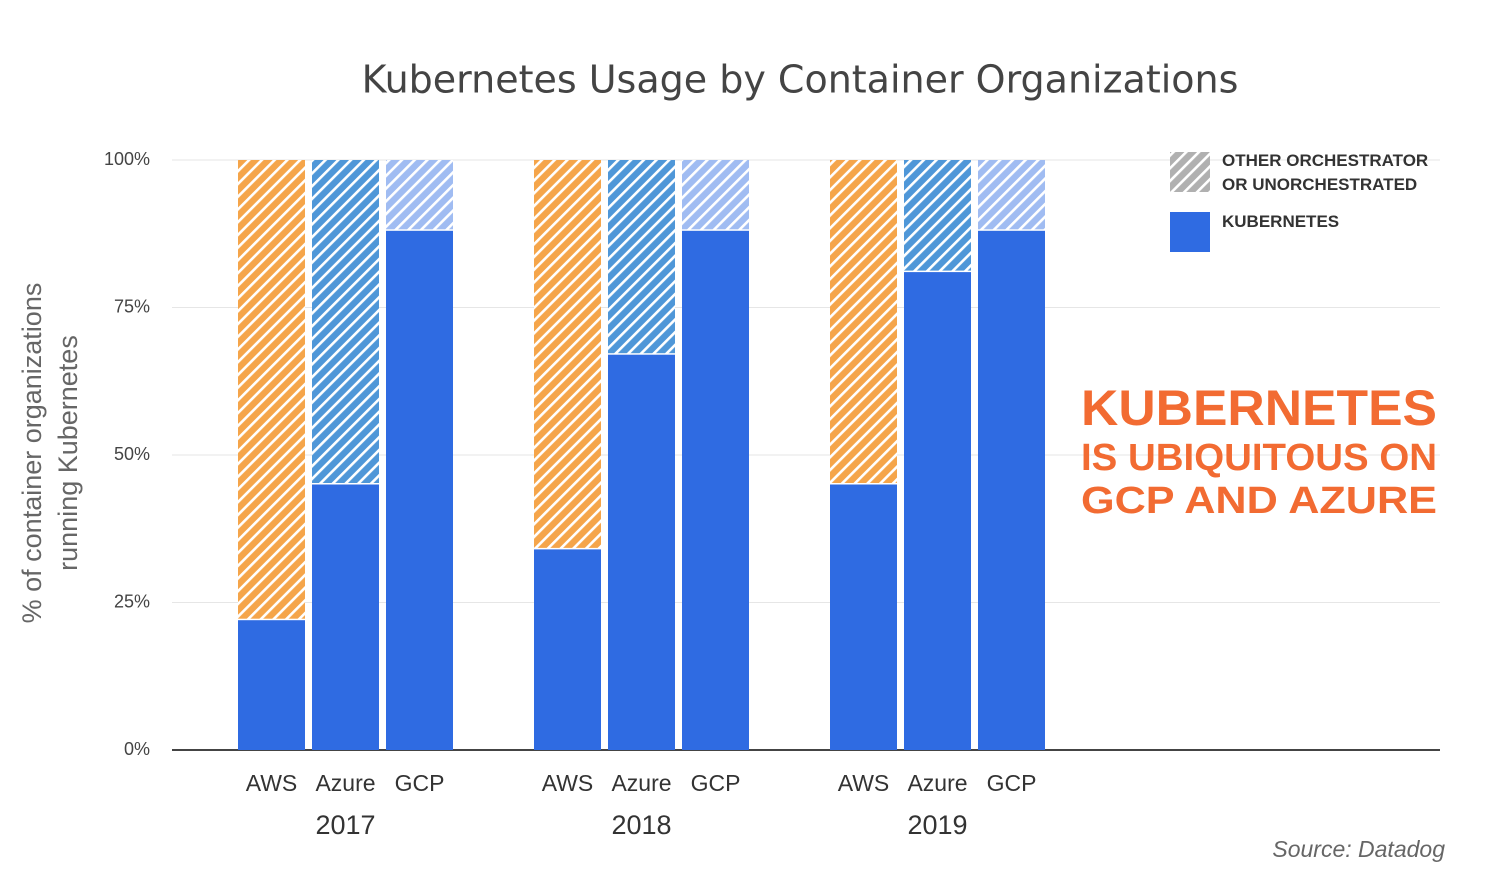 This screenshot has height=891, width=1500. Describe the element at coordinates (127, 159) in the screenshot. I see `y-tick-label: 100%` at that location.